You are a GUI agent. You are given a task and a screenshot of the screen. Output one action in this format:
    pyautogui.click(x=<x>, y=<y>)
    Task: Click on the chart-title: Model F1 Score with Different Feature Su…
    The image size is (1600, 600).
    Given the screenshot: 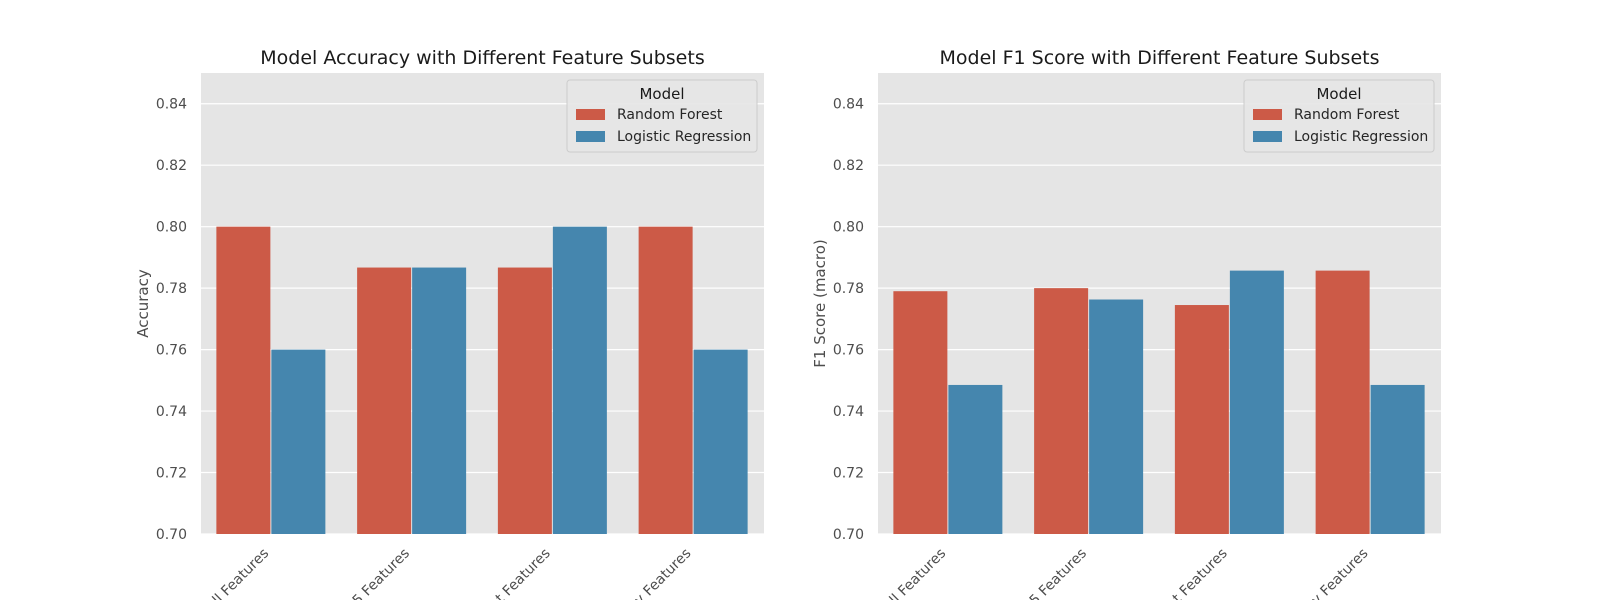 What is the action you would take?
    pyautogui.click(x=1160, y=58)
    